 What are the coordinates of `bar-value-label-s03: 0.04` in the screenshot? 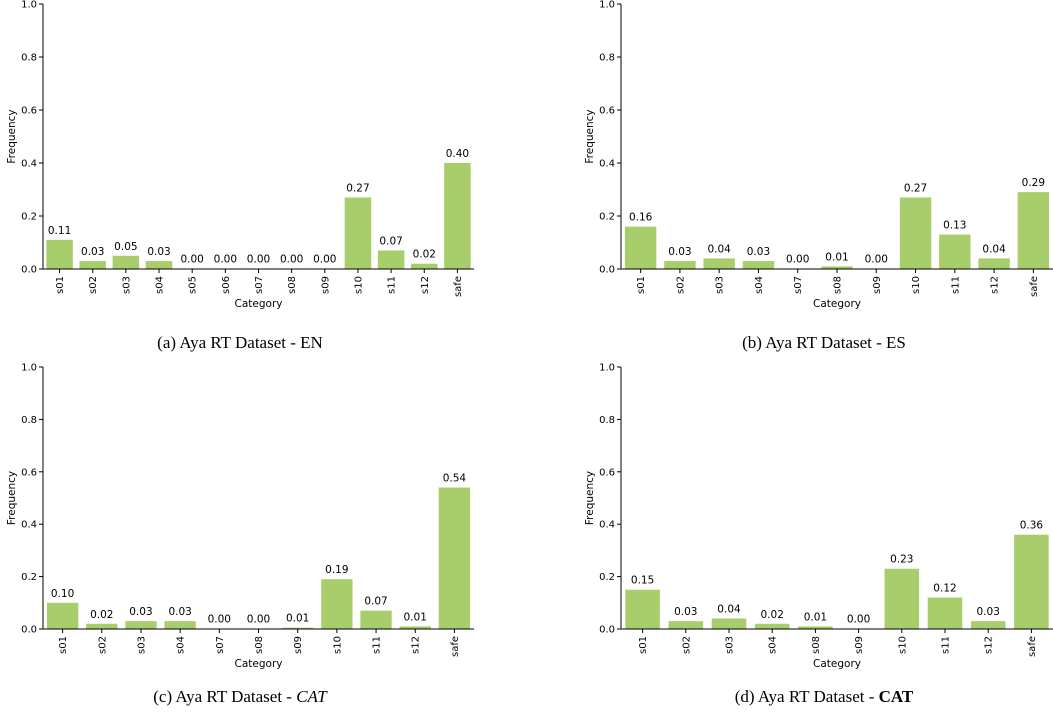 It's located at (719, 249).